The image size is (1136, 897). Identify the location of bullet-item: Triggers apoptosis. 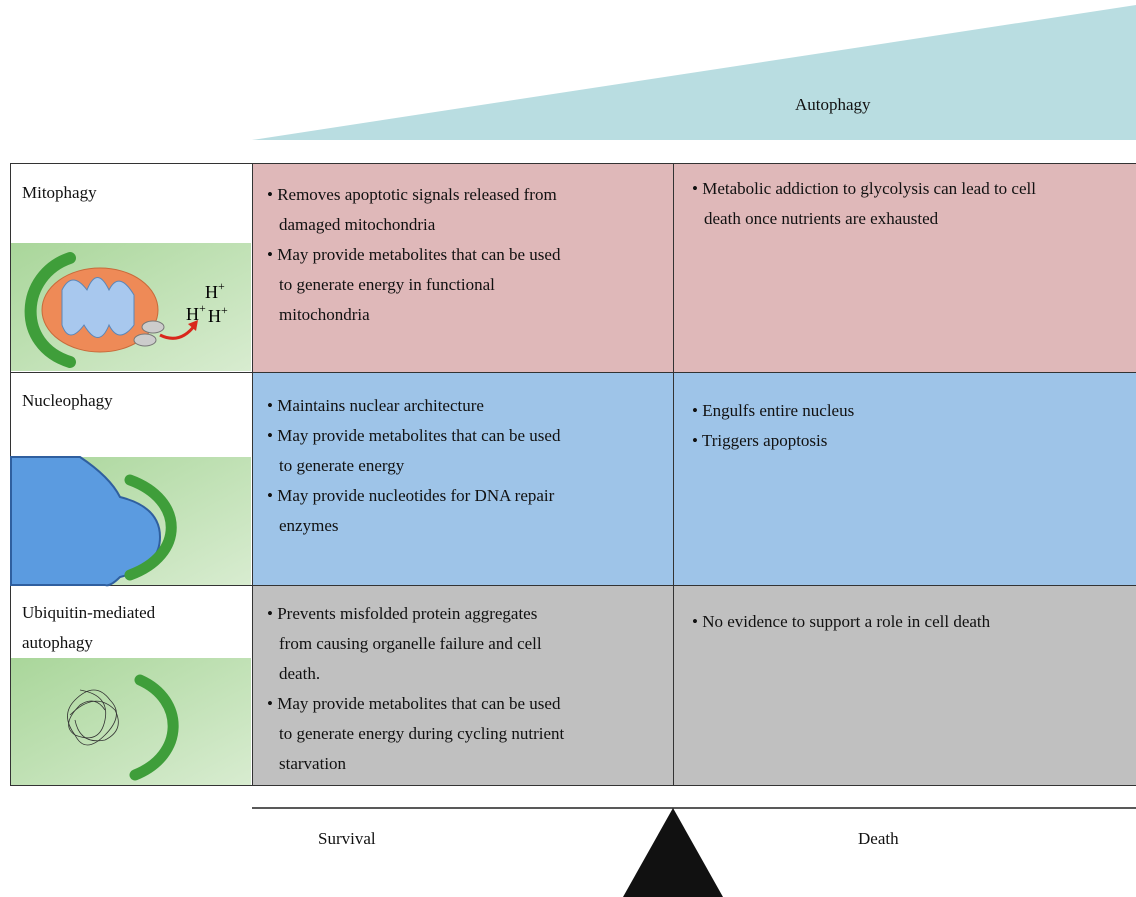
(865, 441).